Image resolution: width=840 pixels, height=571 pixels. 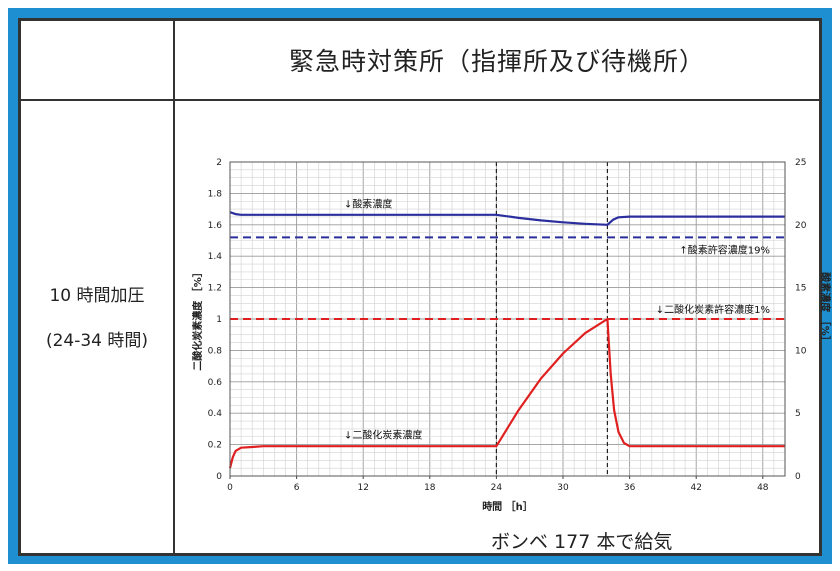 I want to click on right-y-tick-label: 10, so click(x=801, y=351).